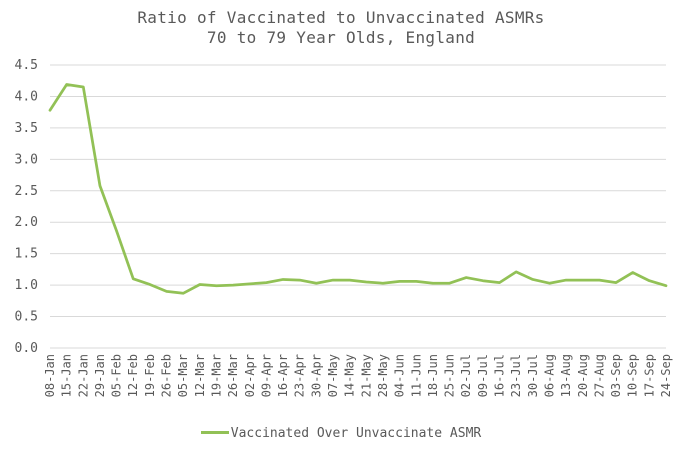 The height and width of the screenshot is (456, 682). What do you see at coordinates (26, 96) in the screenshot?
I see `y-tick-label: 4.0` at bounding box center [26, 96].